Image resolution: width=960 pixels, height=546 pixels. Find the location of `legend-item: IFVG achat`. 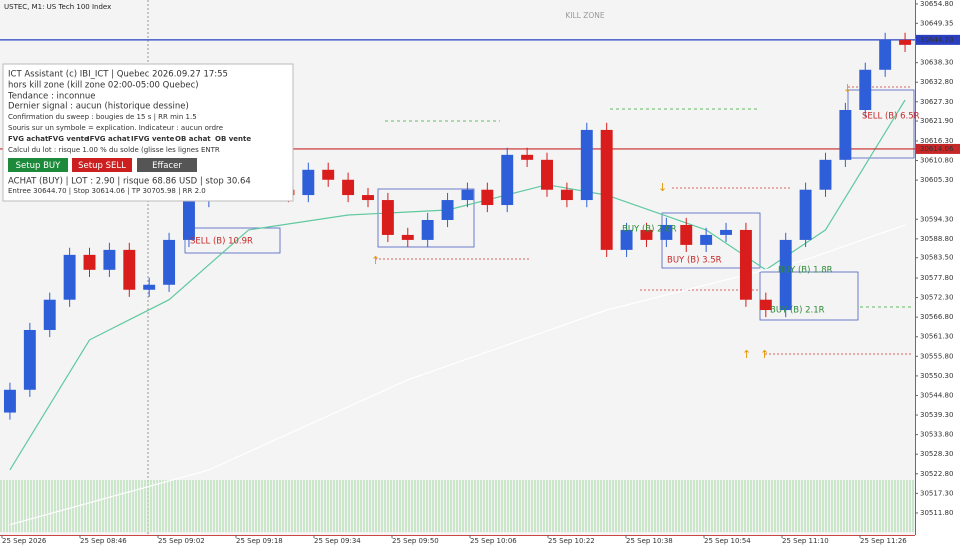

legend-item: IFVG achat is located at coordinates (109, 139).